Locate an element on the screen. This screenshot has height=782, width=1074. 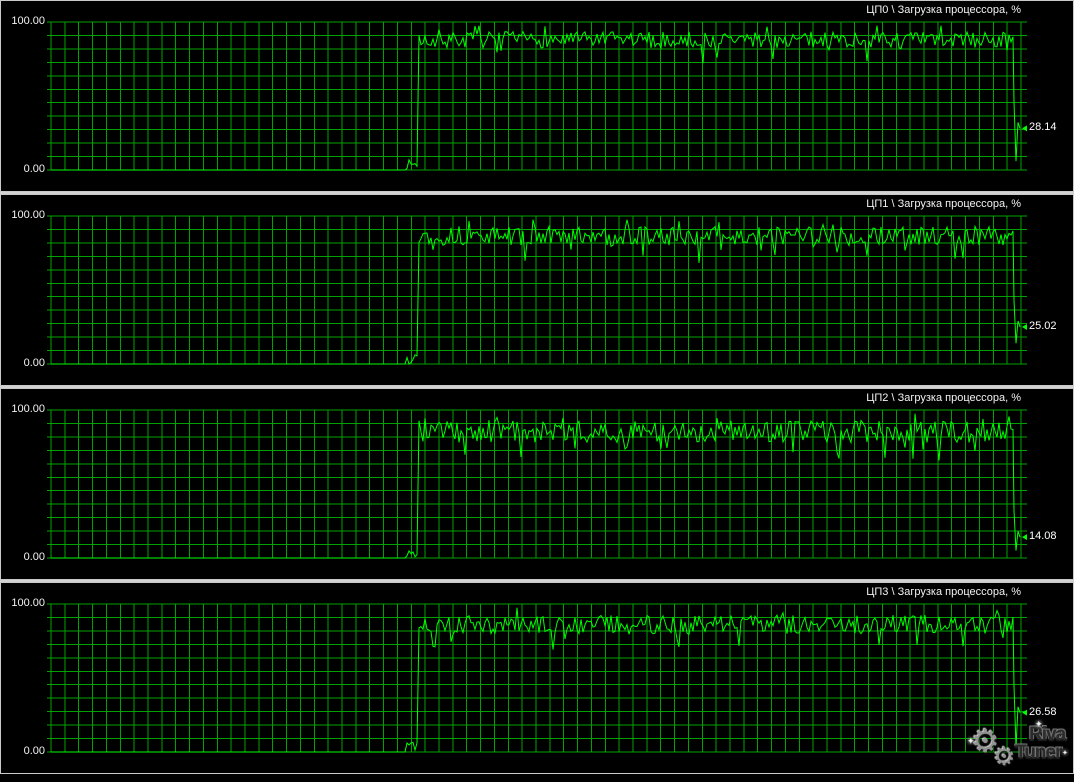
graph-title: ЦП1 \ Загрузка процессора, % is located at coordinates (943, 204).